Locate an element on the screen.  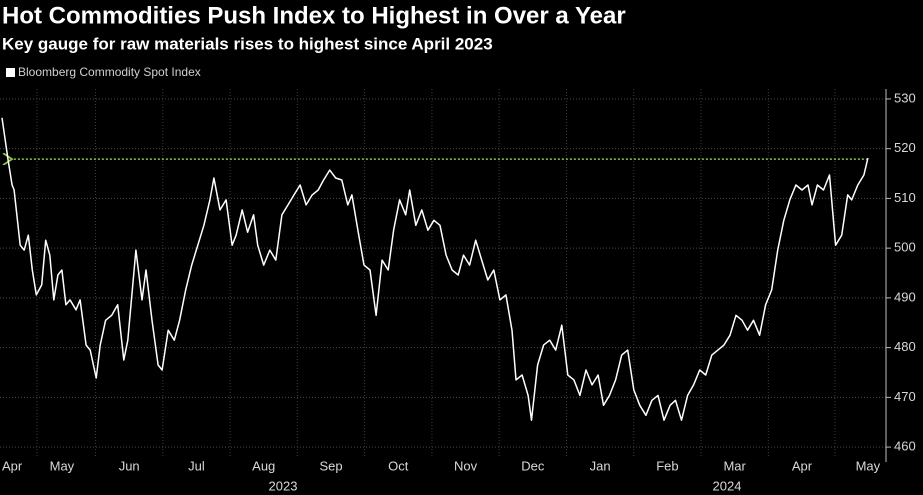
y-tick-label: 500 is located at coordinates (905, 247).